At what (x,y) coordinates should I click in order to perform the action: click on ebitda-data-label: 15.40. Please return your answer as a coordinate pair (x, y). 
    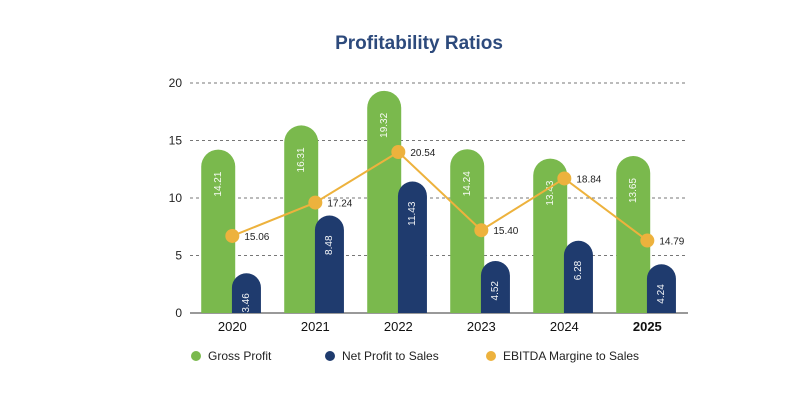
    Looking at the image, I should click on (505, 231).